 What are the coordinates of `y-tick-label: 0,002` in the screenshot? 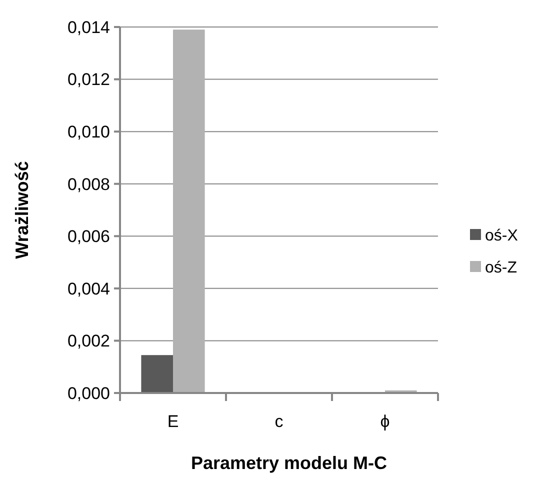 It's located at (88, 341).